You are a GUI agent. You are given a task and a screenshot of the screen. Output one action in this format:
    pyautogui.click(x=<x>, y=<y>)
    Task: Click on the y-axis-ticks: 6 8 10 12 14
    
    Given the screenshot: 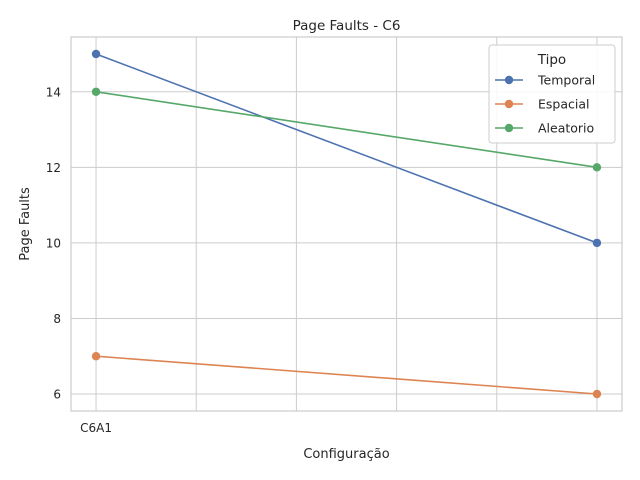 What is the action you would take?
    pyautogui.click(x=53, y=243)
    